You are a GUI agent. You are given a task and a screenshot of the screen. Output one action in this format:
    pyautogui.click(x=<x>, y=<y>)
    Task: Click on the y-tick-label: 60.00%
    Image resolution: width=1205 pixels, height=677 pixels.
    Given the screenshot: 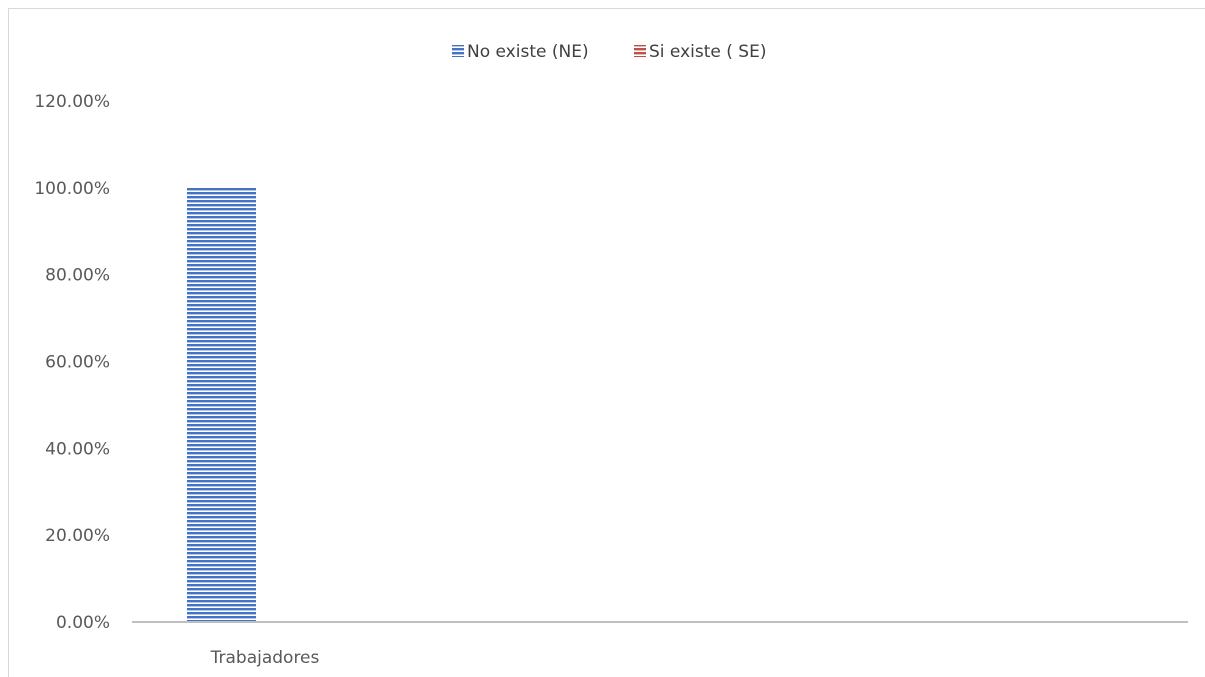 What is the action you would take?
    pyautogui.click(x=77, y=363)
    